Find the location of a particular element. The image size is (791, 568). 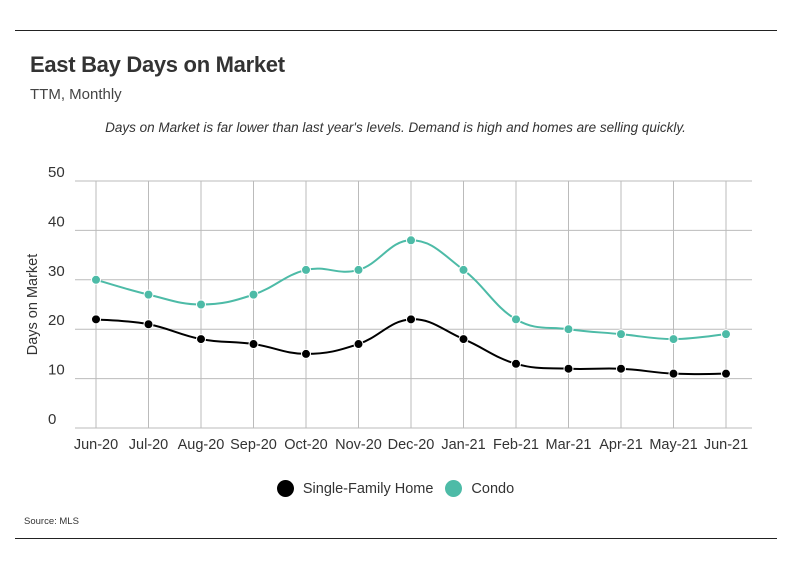

chart-title: East Bay Days on Market is located at coordinates (157, 64).